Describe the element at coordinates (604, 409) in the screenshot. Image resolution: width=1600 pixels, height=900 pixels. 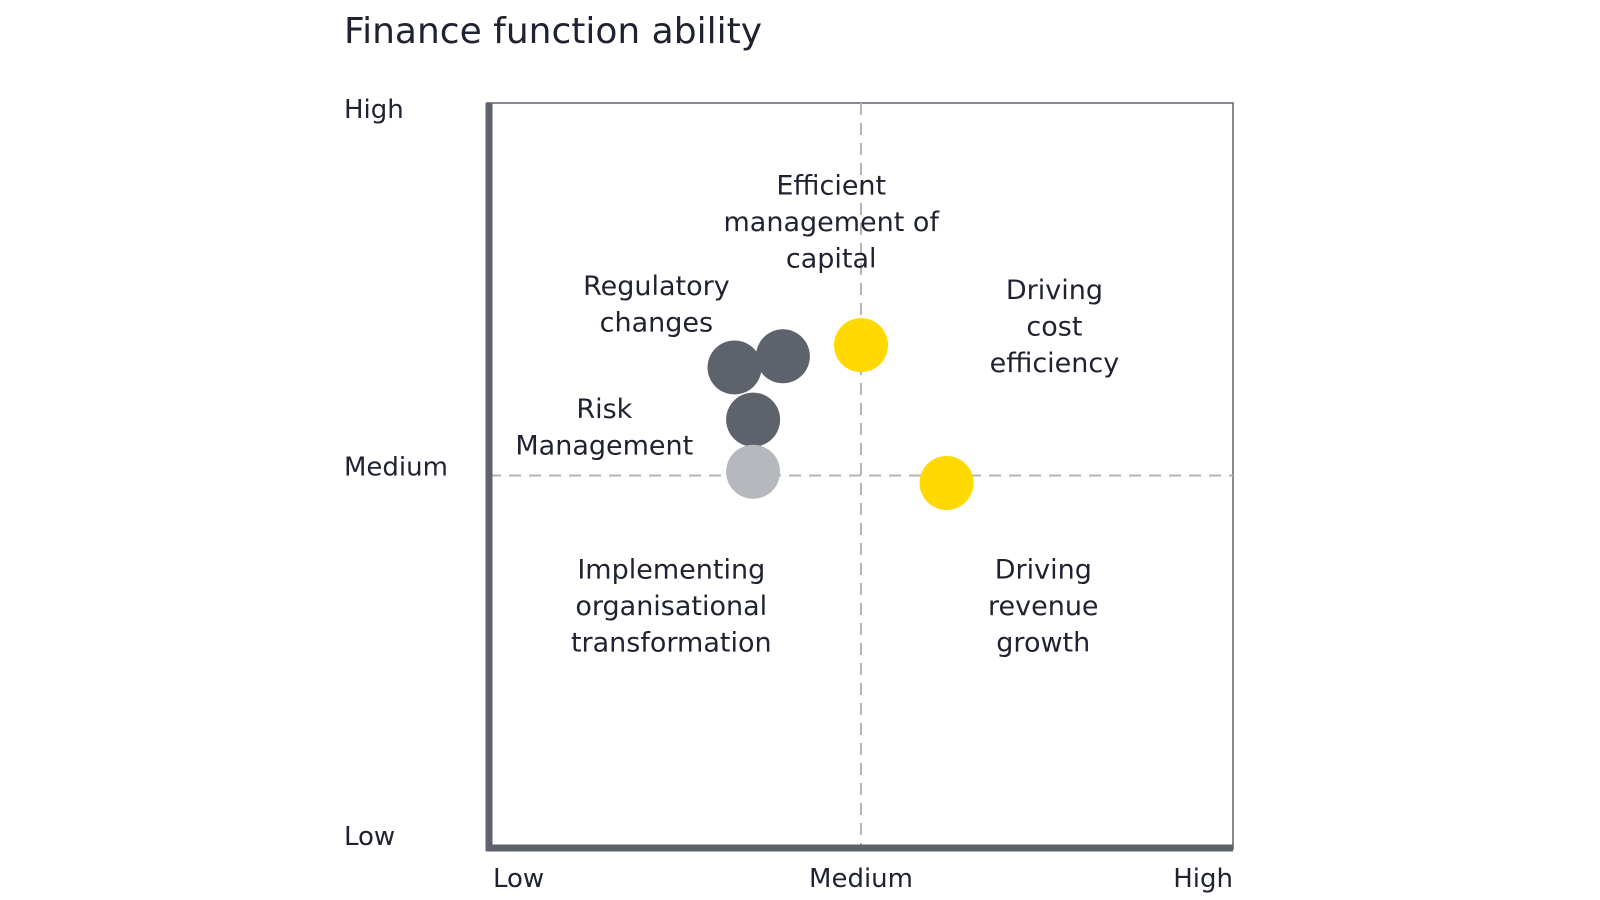
I see `annotation-label: Risk` at that location.